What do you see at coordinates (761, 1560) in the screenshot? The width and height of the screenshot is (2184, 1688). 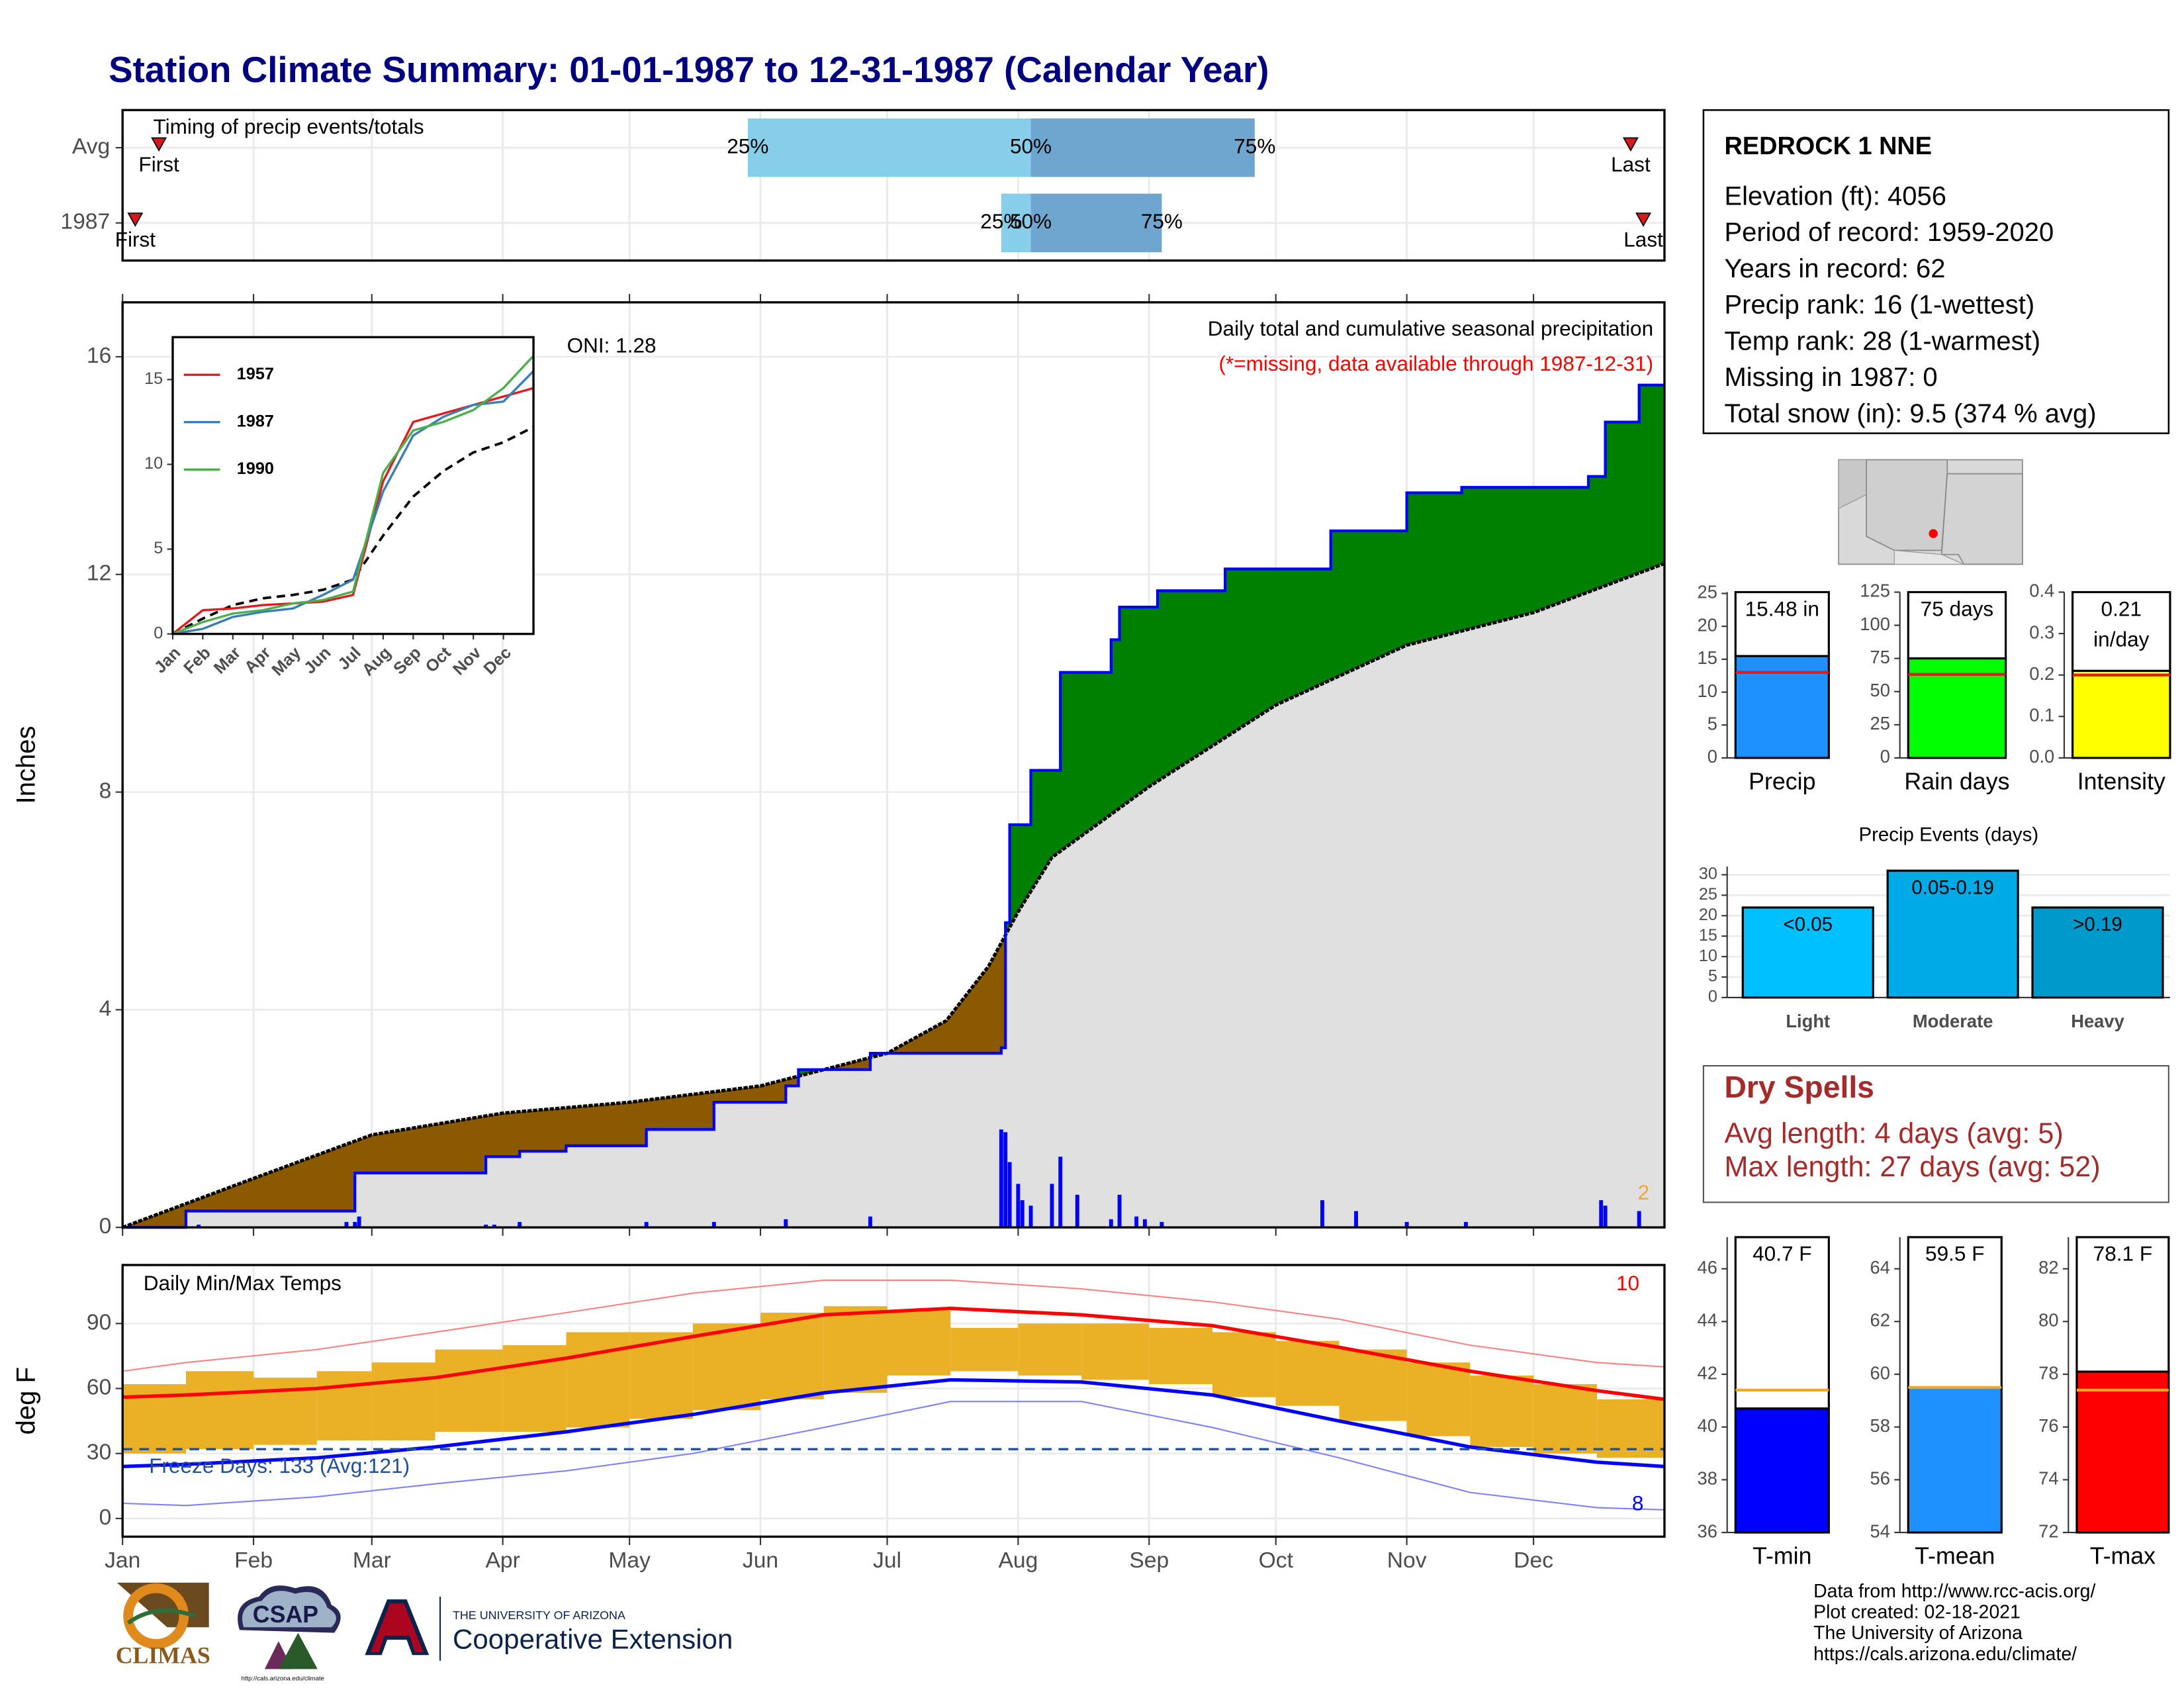 I see `x-tick-label: Jun` at bounding box center [761, 1560].